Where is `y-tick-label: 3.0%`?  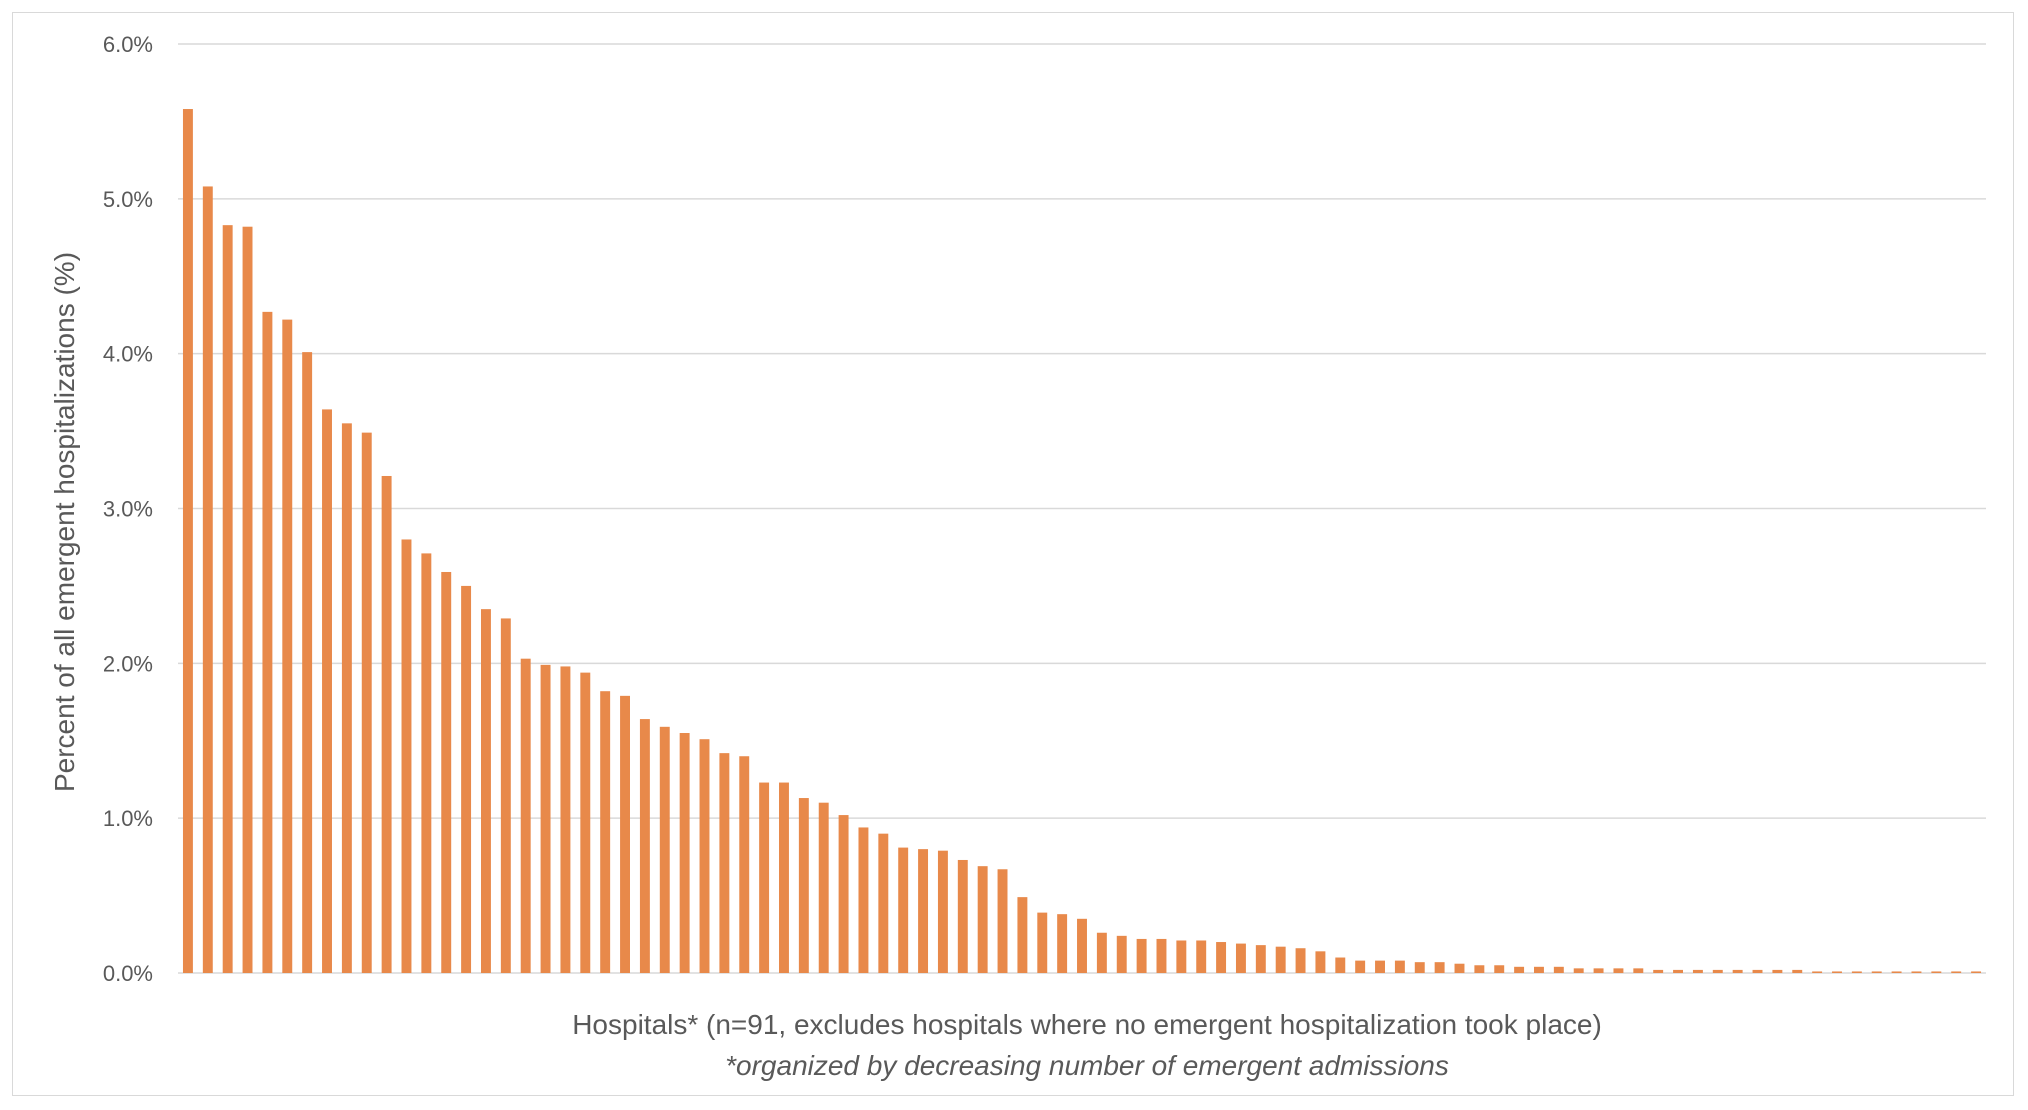
y-tick-label: 3.0% is located at coordinates (128, 509).